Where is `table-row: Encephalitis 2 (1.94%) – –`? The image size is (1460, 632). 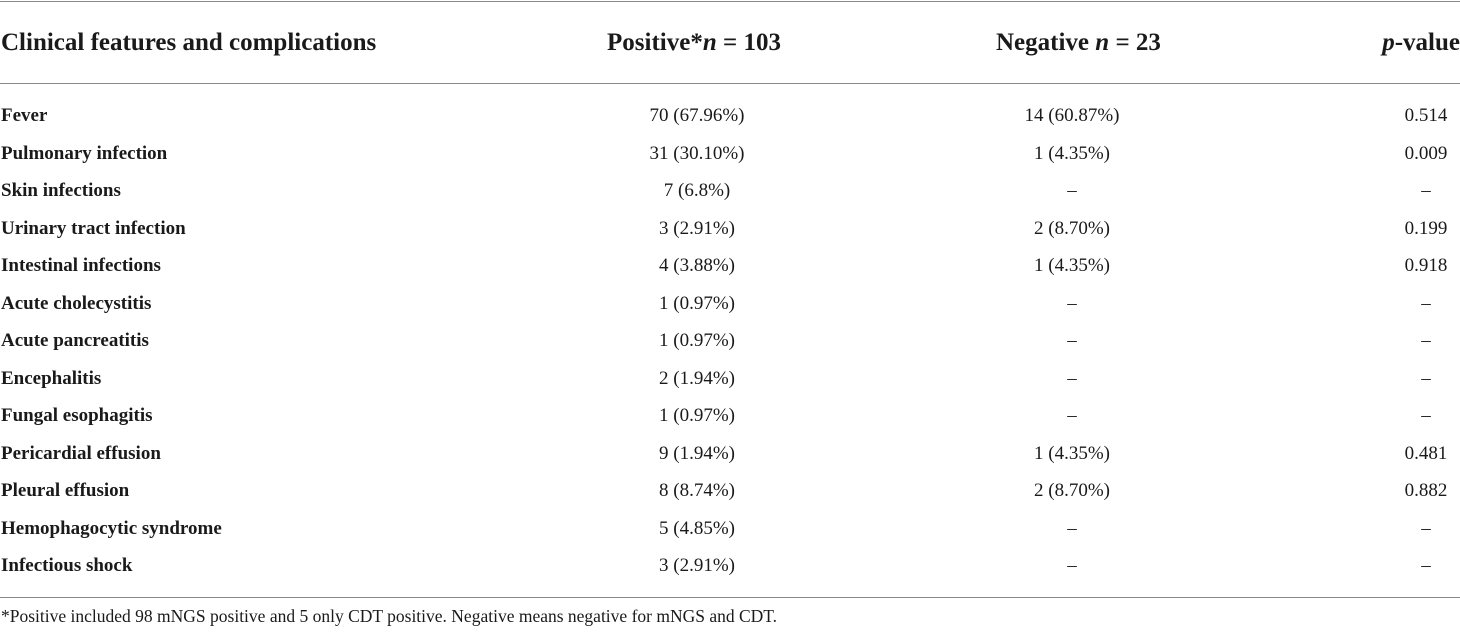 table-row: Encephalitis 2 (1.94%) – – is located at coordinates (730, 379).